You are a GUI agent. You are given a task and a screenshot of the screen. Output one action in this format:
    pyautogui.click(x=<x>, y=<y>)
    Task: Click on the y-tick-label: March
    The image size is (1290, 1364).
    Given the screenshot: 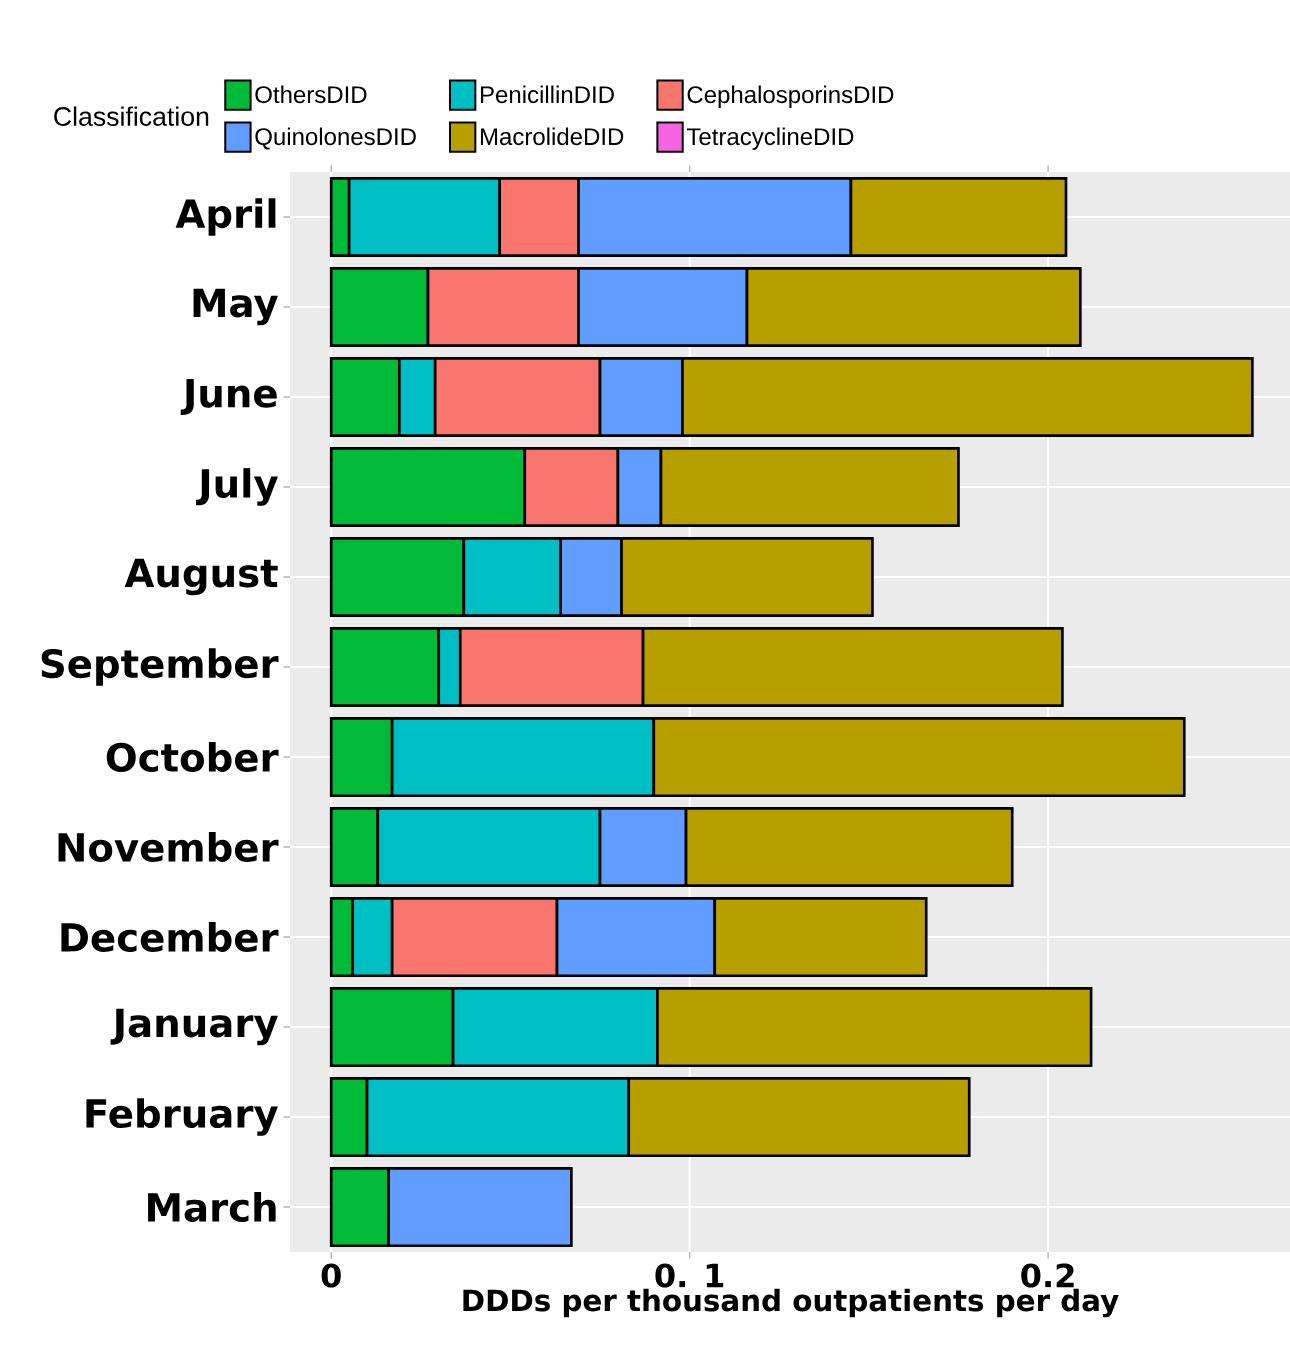 What is the action you would take?
    pyautogui.click(x=212, y=1207)
    